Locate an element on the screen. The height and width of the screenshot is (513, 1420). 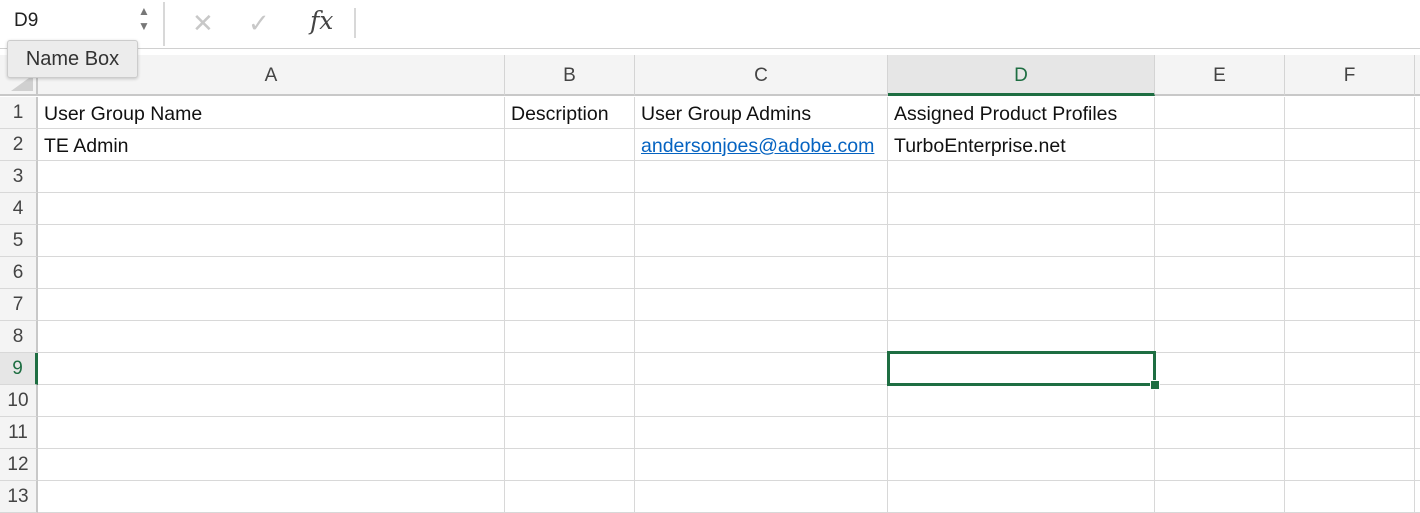
cell-G12 is located at coordinates (1417, 465).